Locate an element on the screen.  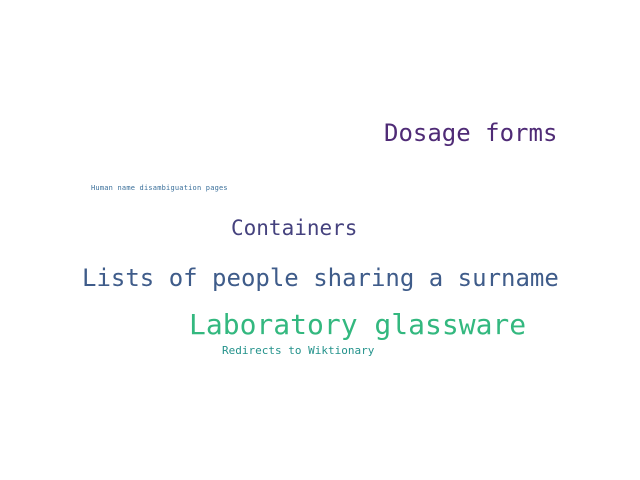
word-human-name-disambiguation-pages: Human name disambiguation pages is located at coordinates (159, 188).